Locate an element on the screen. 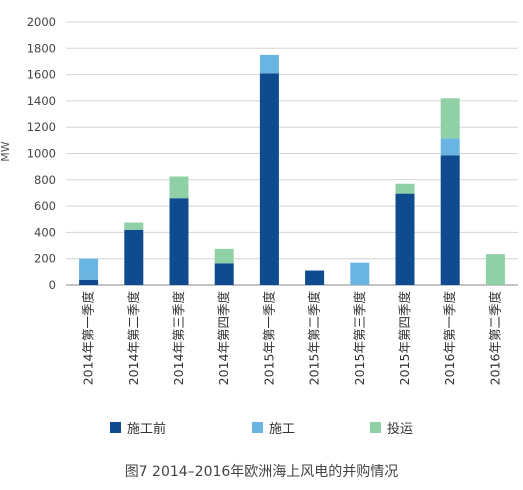  x-tick-label: 2014年第一季度 is located at coordinates (88, 338).